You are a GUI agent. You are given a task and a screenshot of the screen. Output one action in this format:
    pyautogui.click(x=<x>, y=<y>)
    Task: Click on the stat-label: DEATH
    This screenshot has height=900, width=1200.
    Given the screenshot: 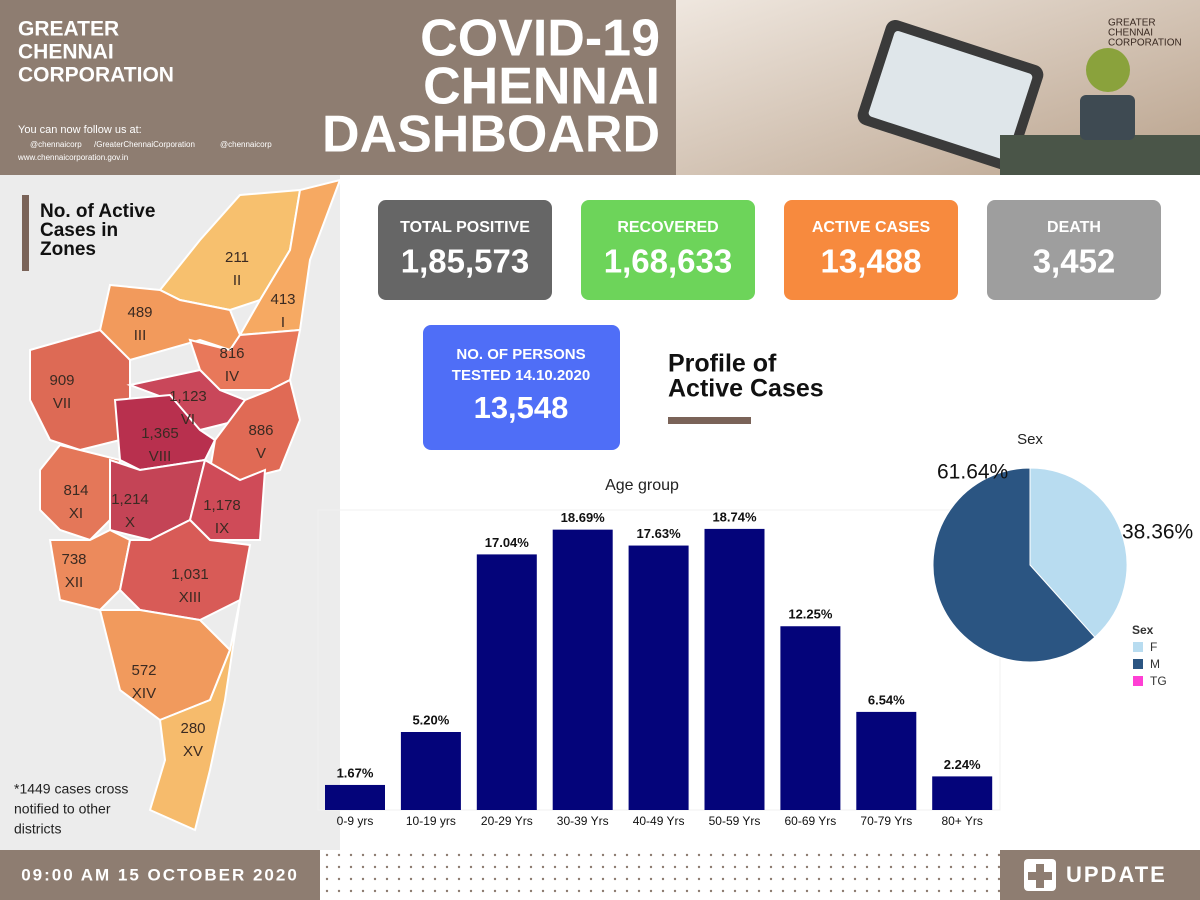 What is the action you would take?
    pyautogui.click(x=1074, y=227)
    